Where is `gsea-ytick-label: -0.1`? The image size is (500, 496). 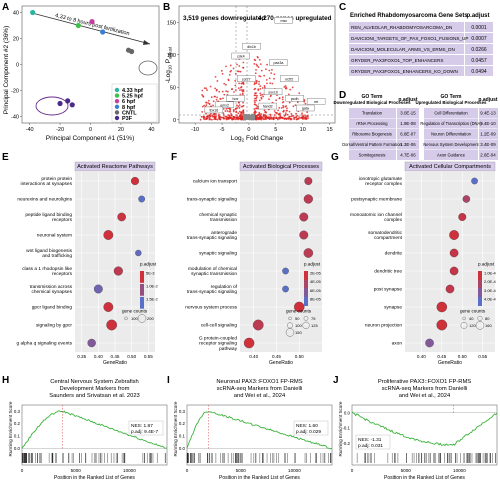 gsea-ytick-label: -0.1 is located at coordinates (346, 428).